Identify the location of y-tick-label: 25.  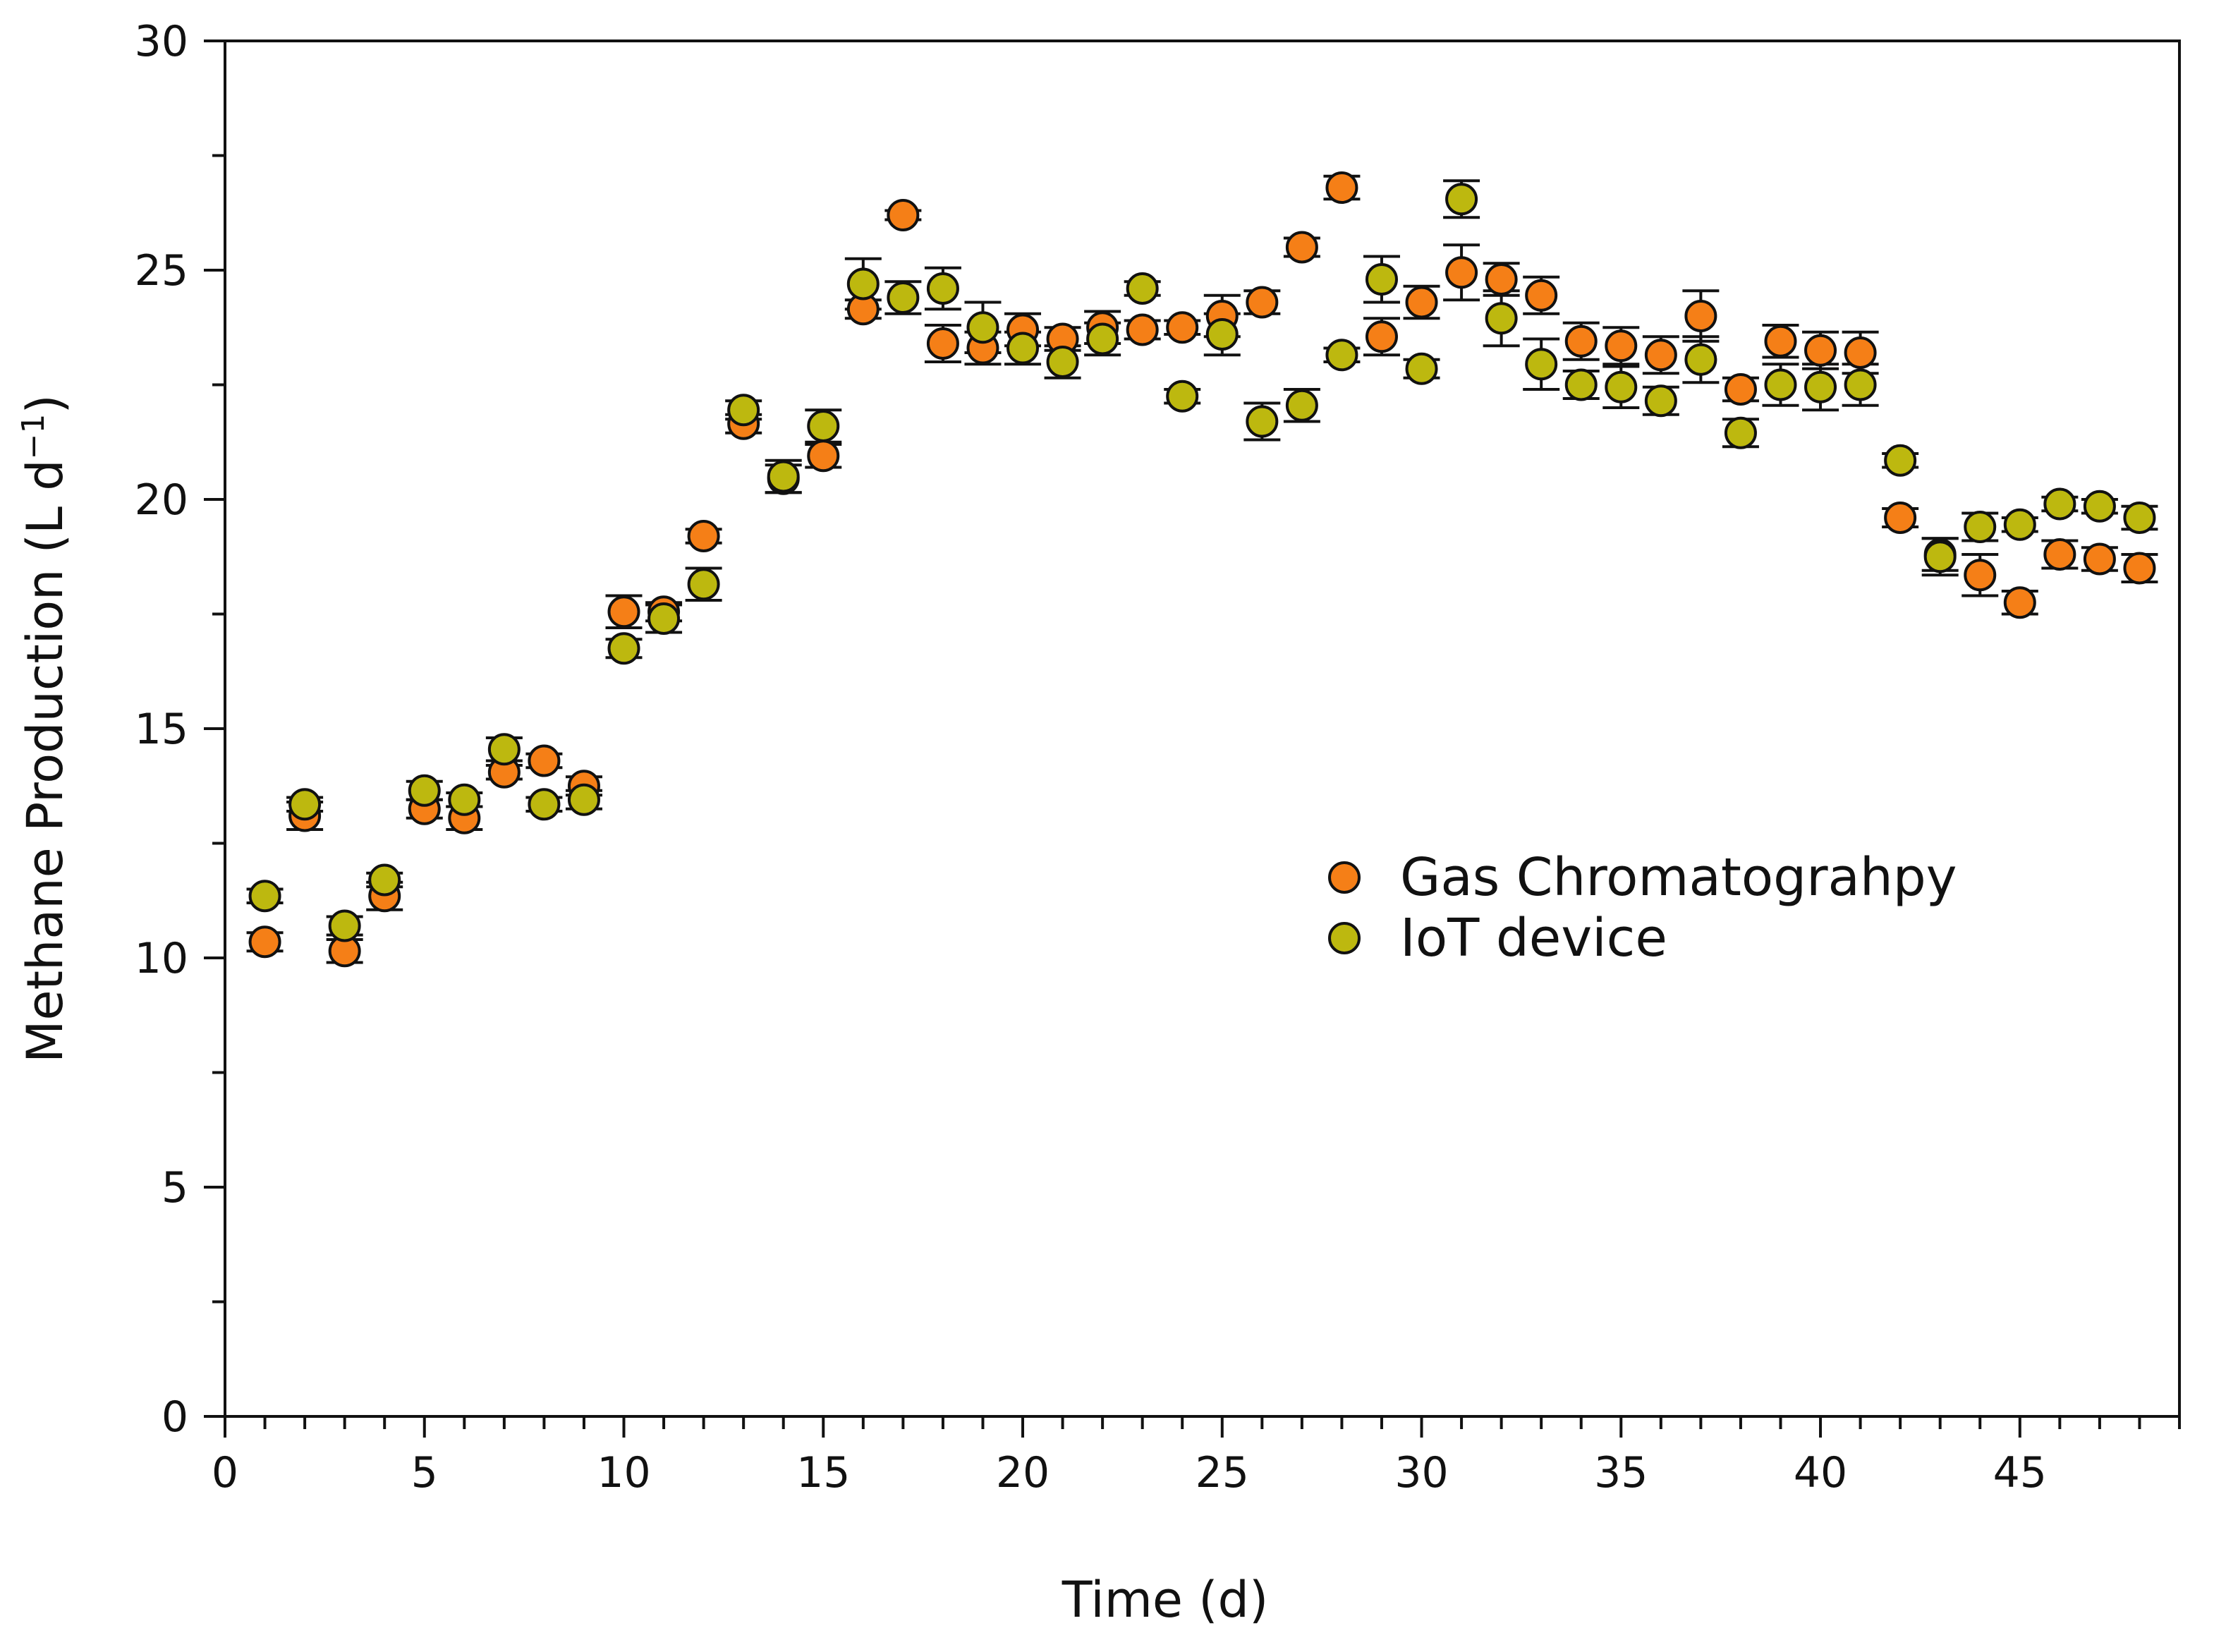
(161, 271).